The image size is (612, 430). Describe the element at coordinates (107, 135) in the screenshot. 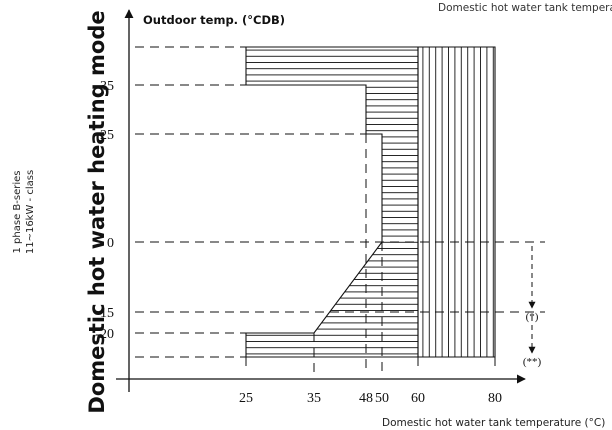

I see `y-tick-label-25: 25` at that location.